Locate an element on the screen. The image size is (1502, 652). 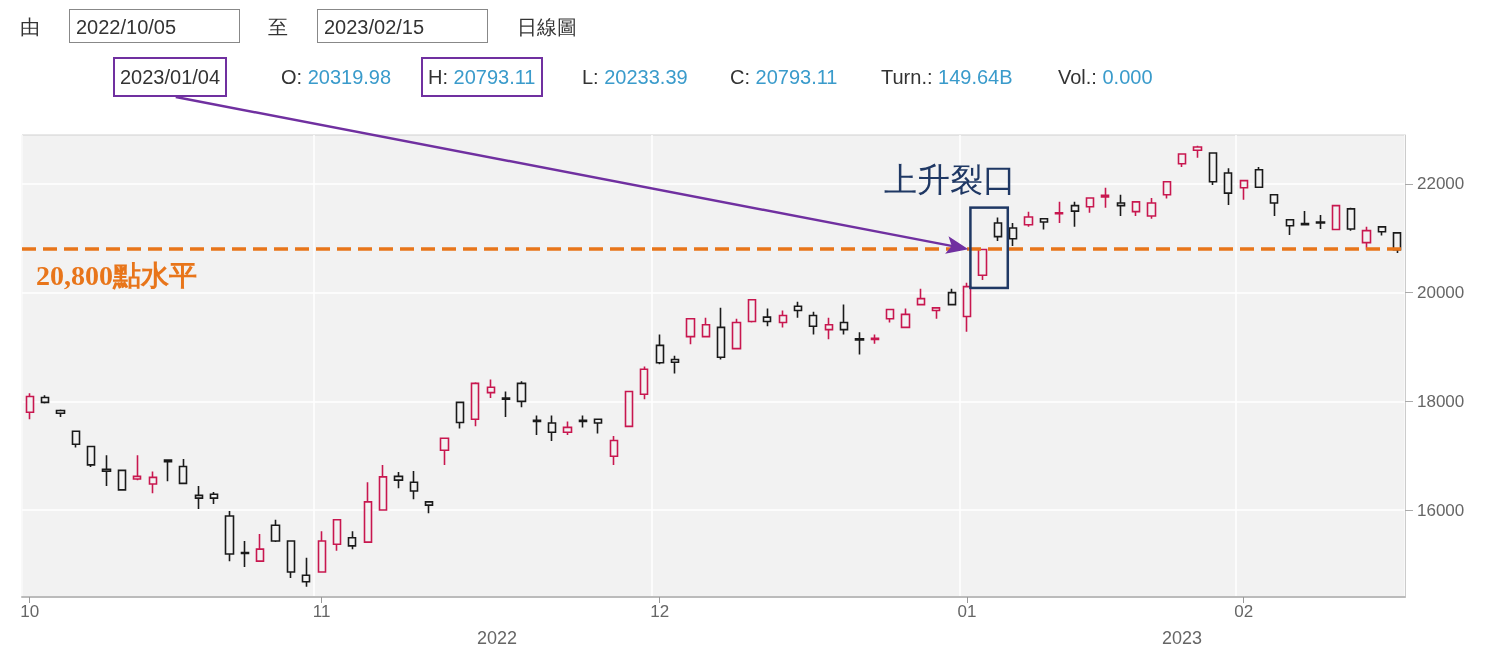
text: 由 is located at coordinates (30, 27).